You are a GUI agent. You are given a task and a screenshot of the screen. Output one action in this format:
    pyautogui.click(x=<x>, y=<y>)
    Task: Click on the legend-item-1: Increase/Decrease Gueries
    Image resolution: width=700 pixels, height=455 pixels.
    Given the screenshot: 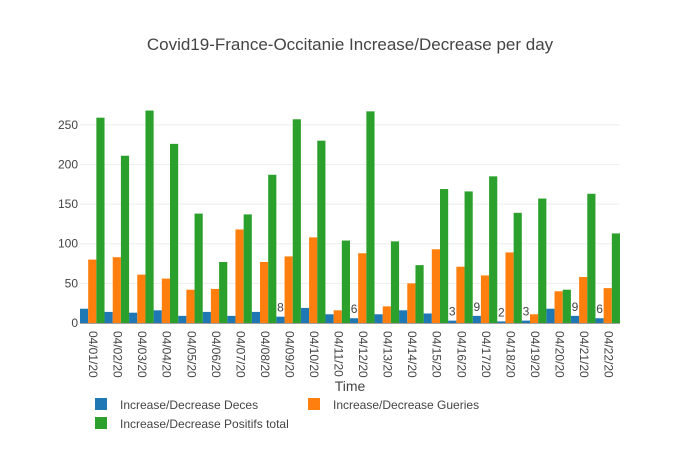 What is the action you would take?
    pyautogui.click(x=393, y=405)
    